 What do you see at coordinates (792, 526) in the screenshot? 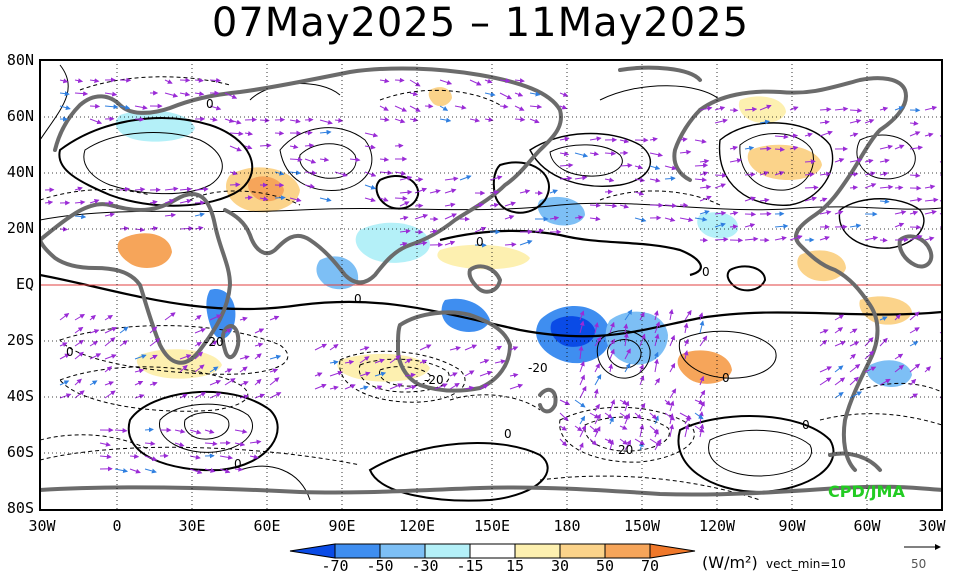
I see `lon-label: 90W` at bounding box center [792, 526].